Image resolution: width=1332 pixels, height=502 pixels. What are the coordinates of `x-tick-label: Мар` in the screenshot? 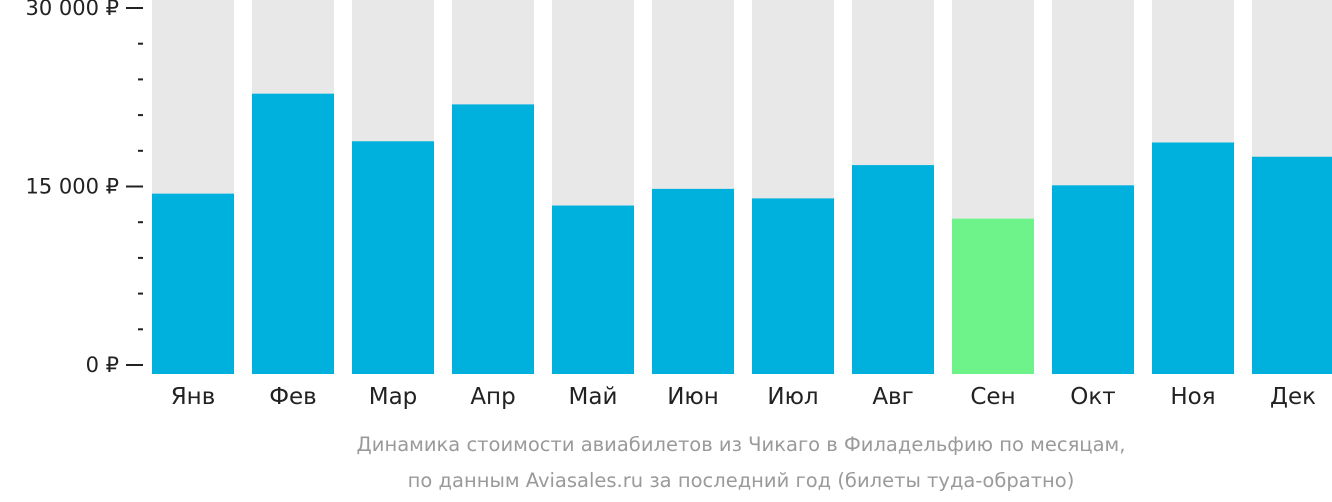 It's located at (393, 397).